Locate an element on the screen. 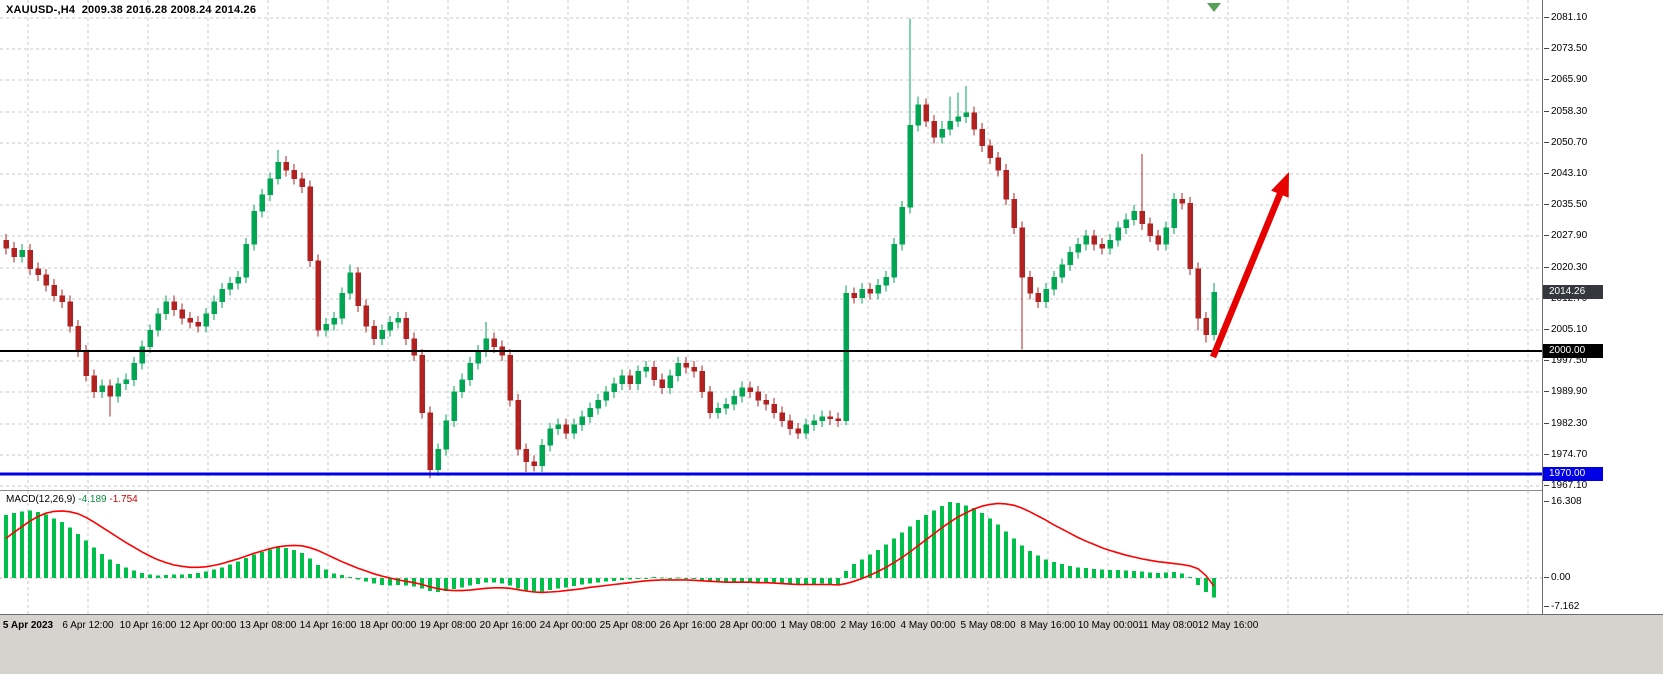  panel-separator is located at coordinates (831, 490).